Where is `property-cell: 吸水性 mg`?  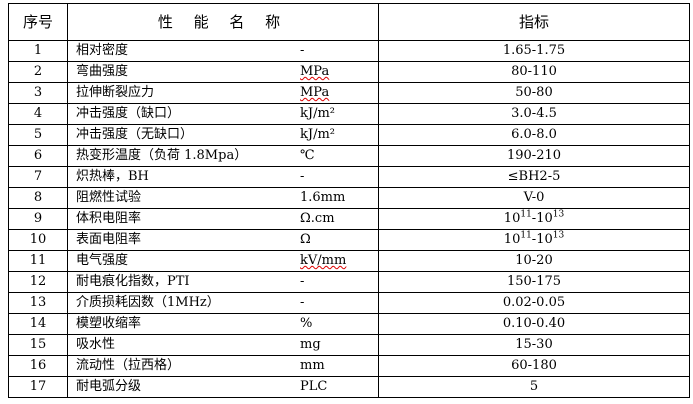
property-cell: 吸水性 mg is located at coordinates (223, 345).